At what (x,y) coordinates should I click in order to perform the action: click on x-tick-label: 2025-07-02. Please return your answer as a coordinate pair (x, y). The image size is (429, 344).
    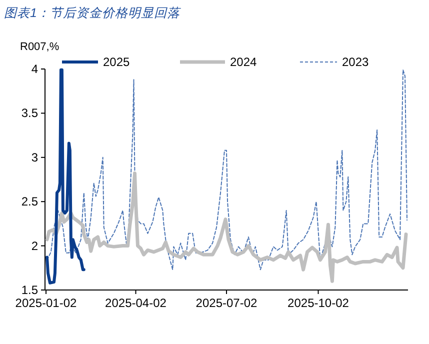
    Looking at the image, I should click on (227, 303).